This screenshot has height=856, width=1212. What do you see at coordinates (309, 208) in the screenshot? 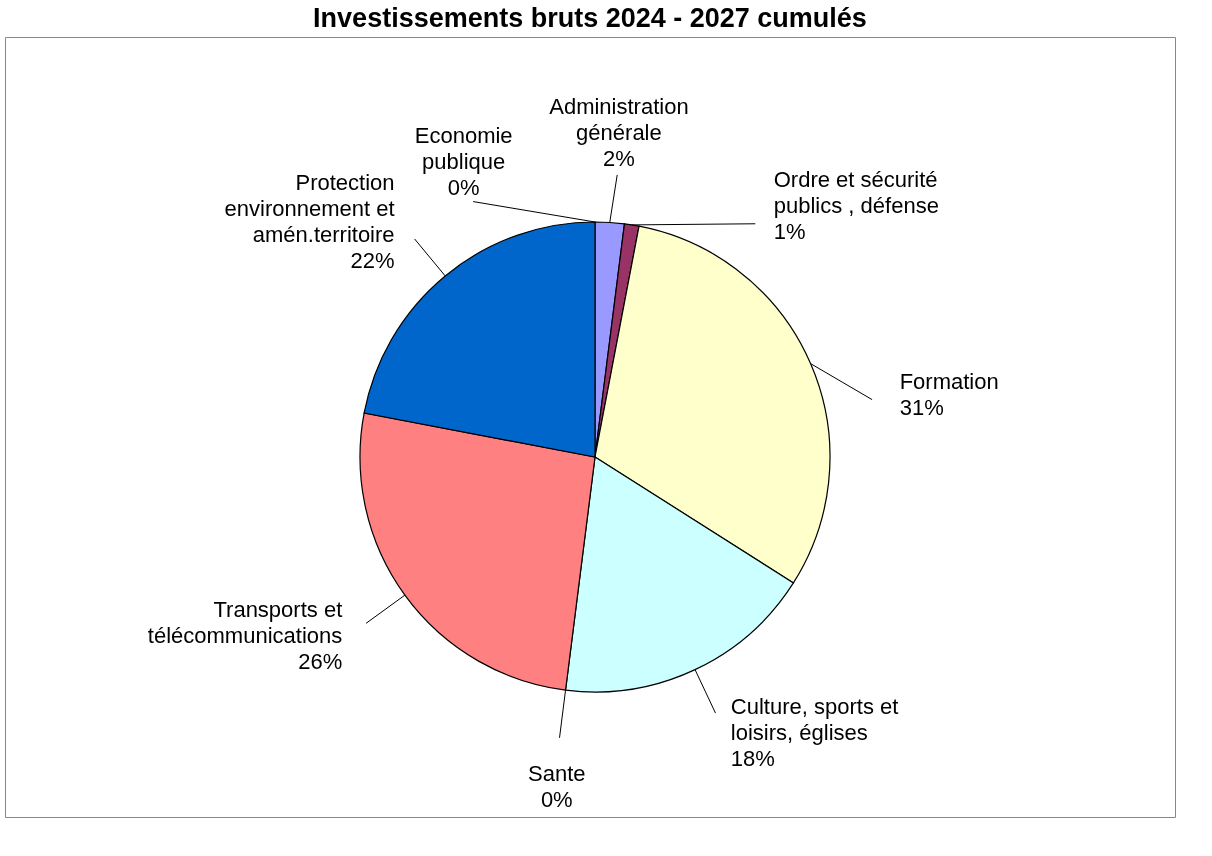
I see `slice-label: Protection environnement et amén.territoire` at bounding box center [309, 208].